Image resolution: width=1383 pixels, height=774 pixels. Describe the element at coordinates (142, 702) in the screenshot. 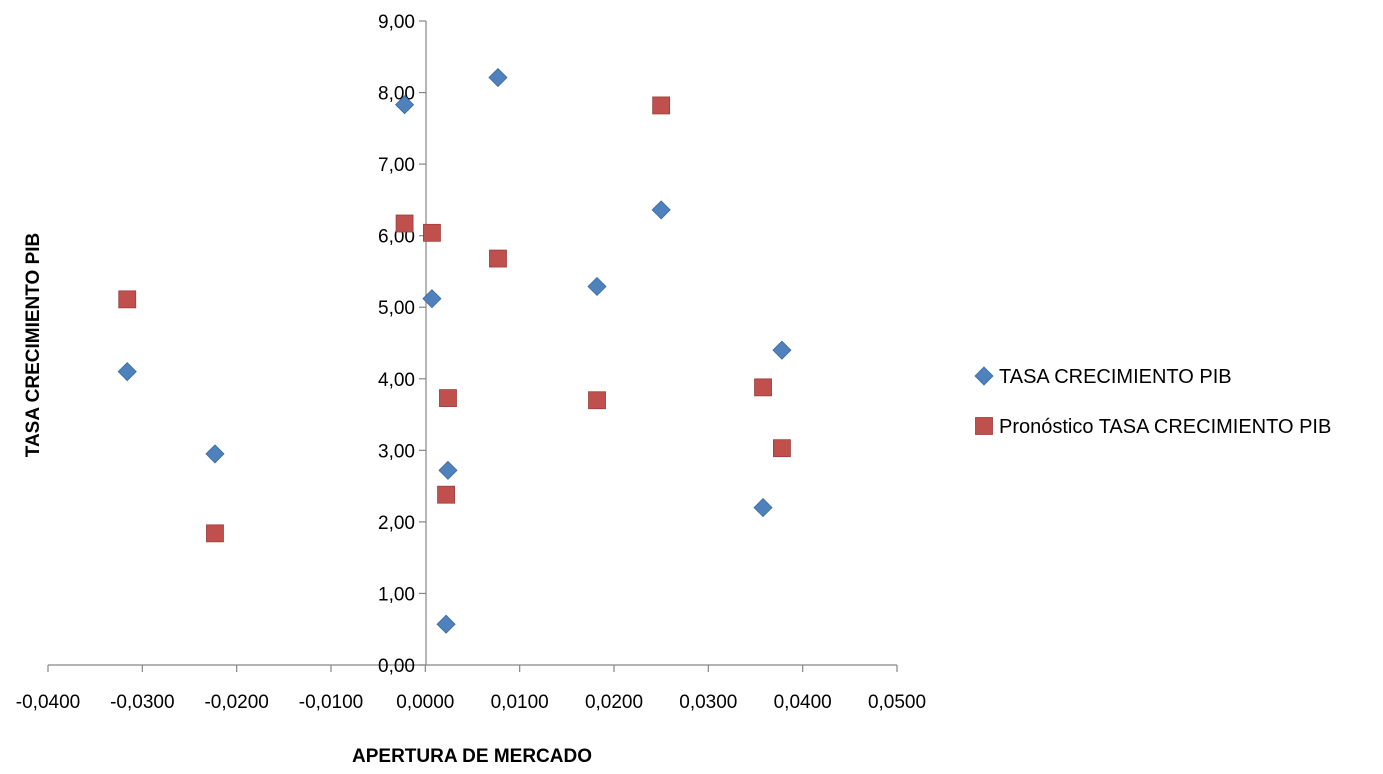

I see `x-tick-label: -0,0300` at that location.